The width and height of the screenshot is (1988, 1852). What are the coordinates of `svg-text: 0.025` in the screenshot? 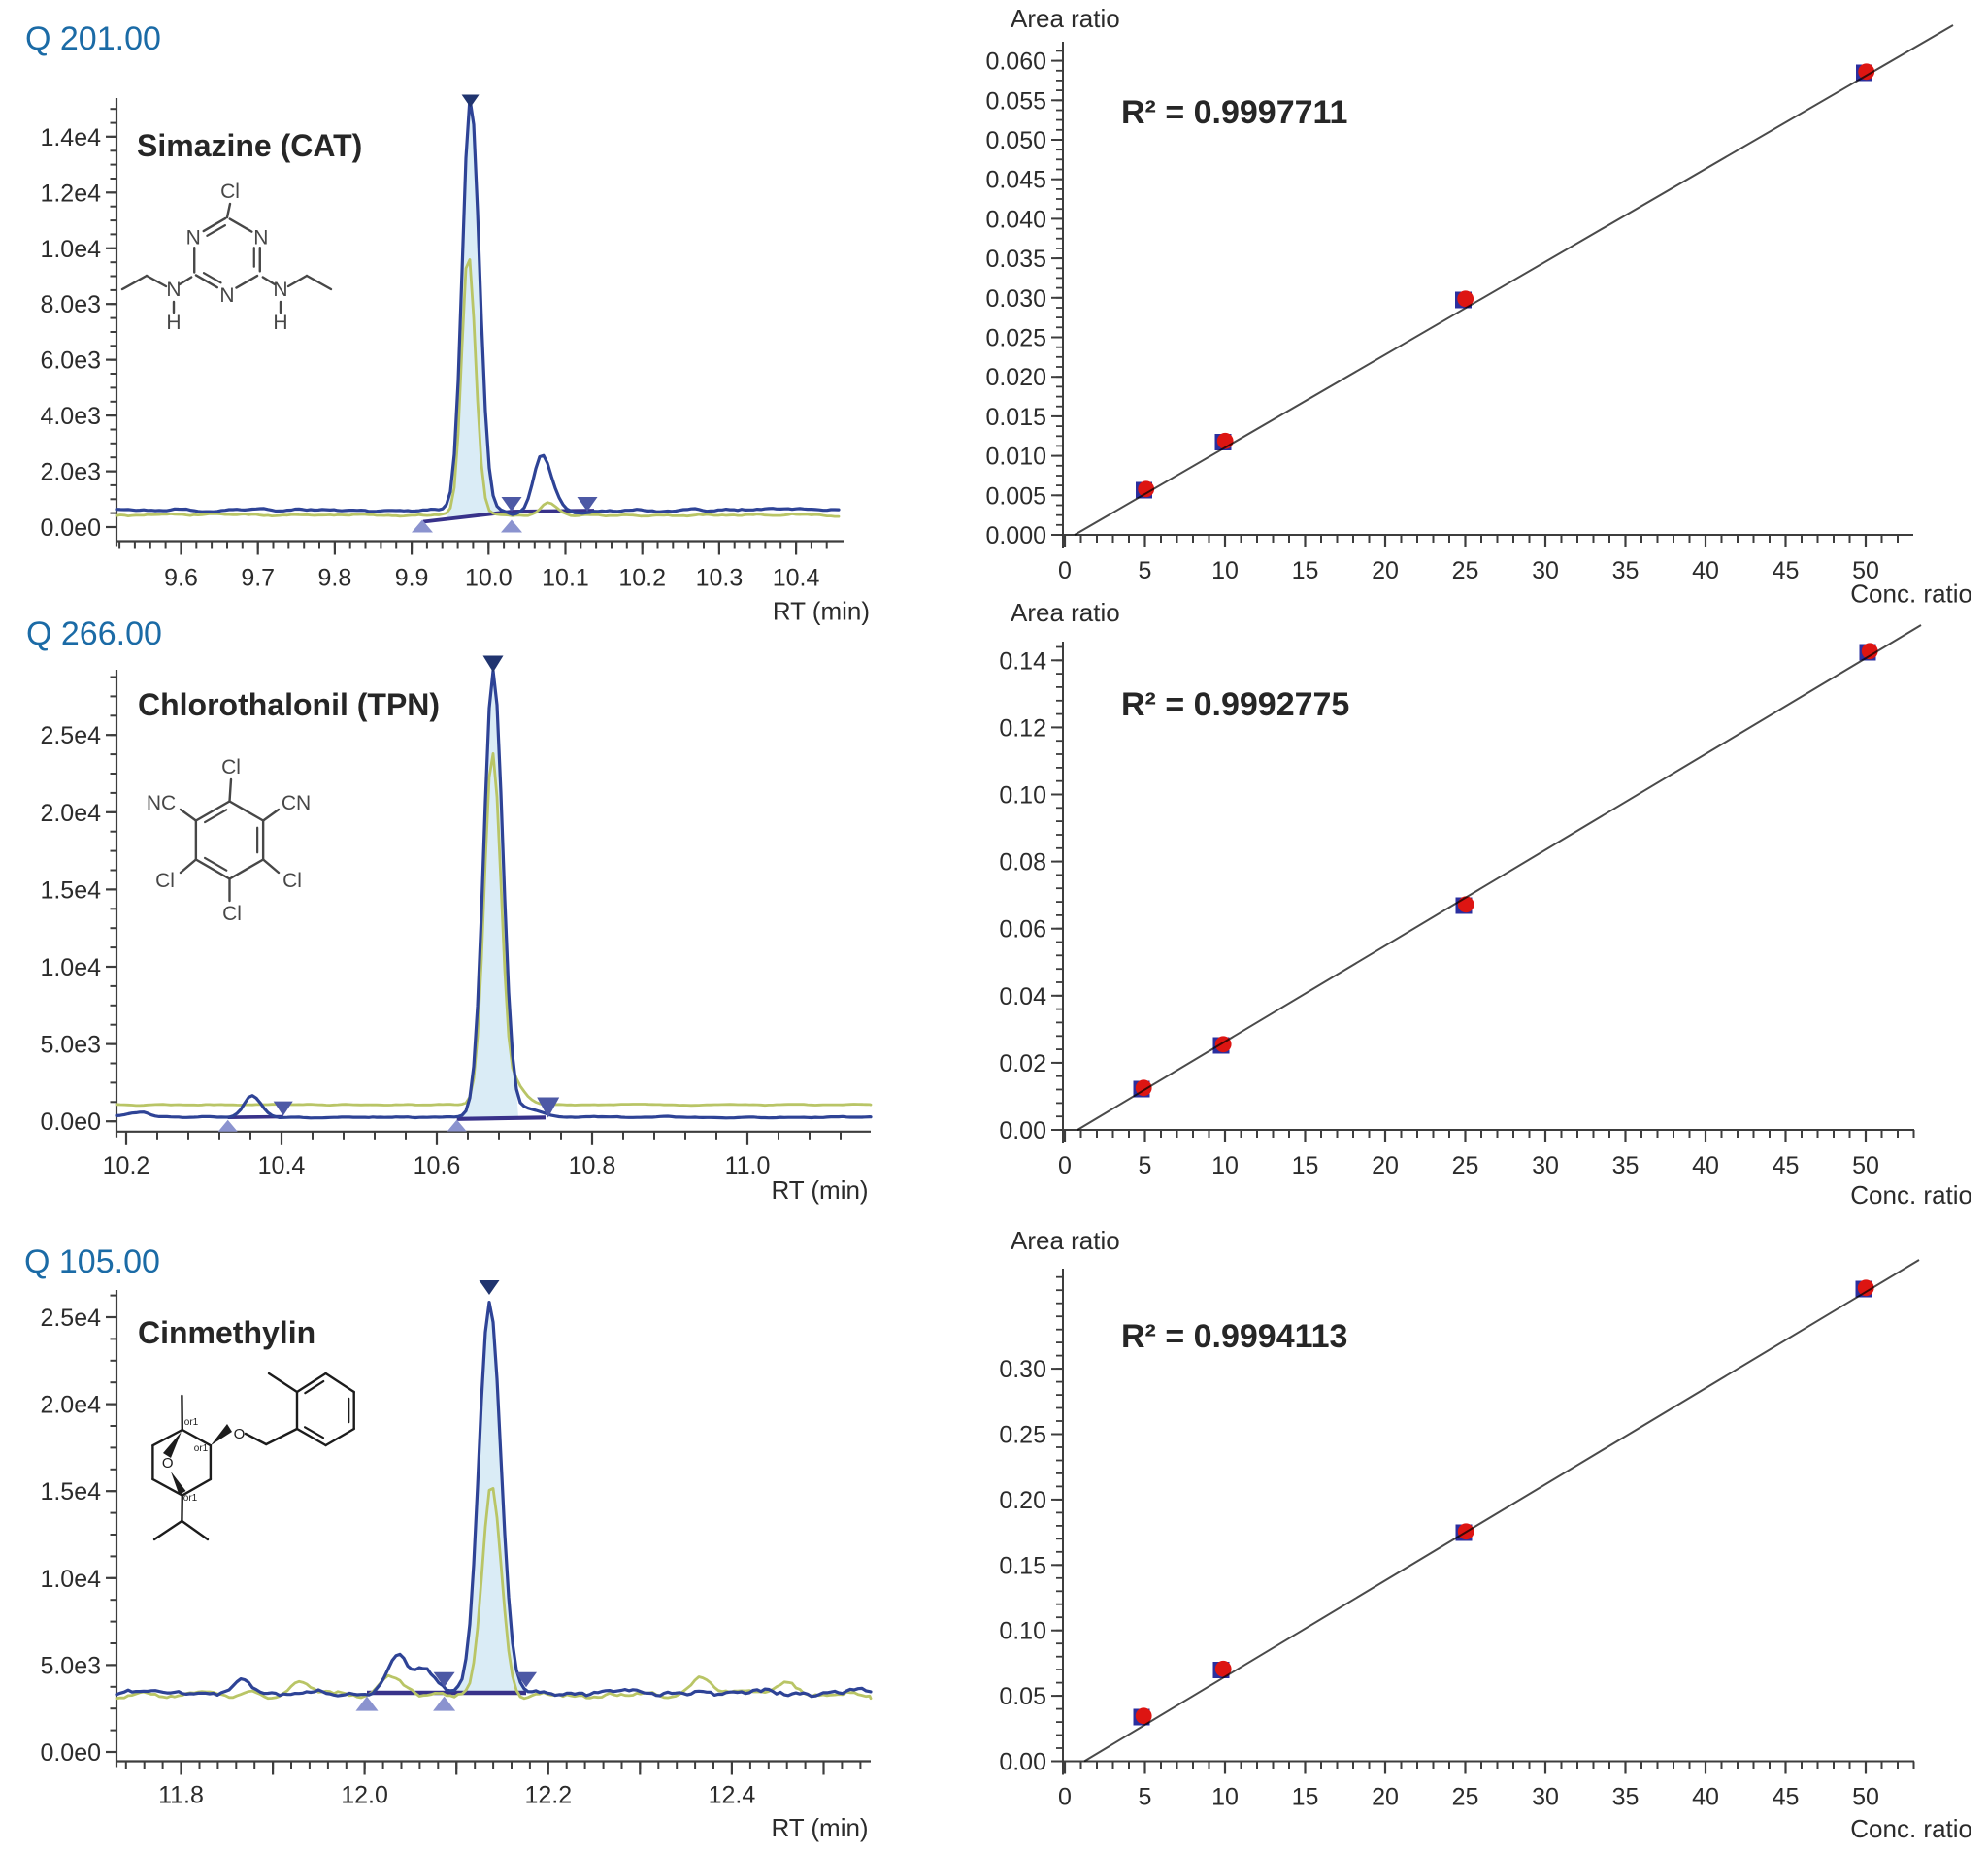 It's located at (1016, 338).